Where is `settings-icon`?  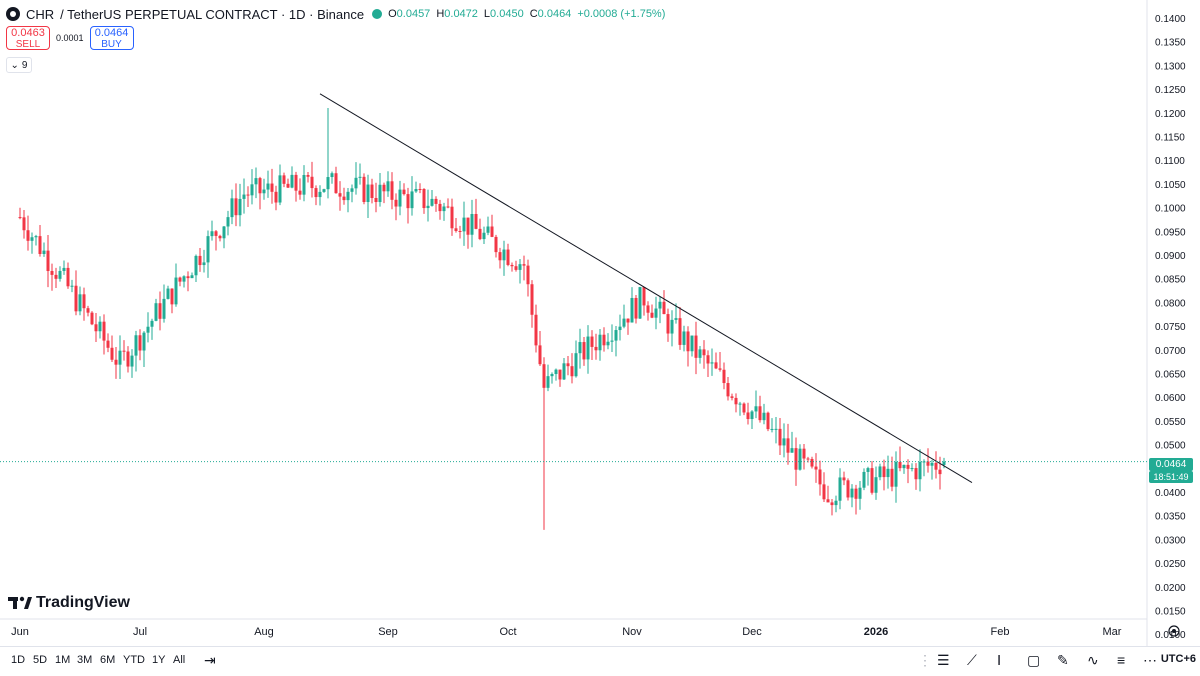
settings-icon is located at coordinates (1174, 631).